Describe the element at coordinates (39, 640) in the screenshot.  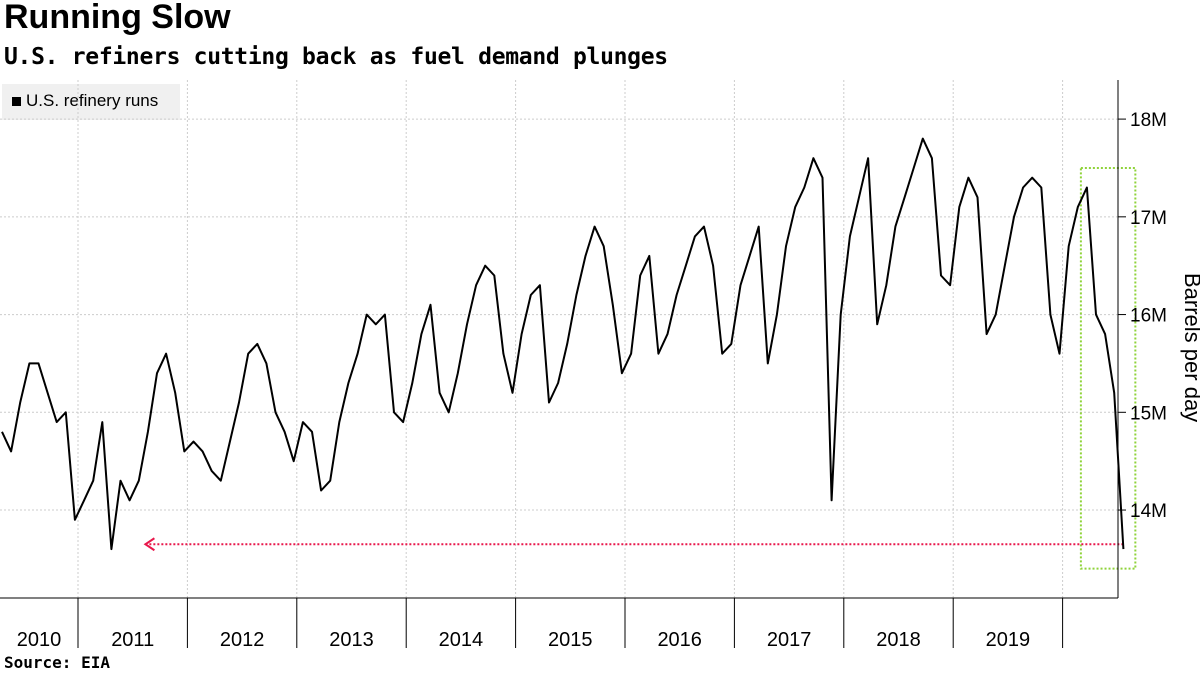
I see `x-tick-label: 2010` at that location.